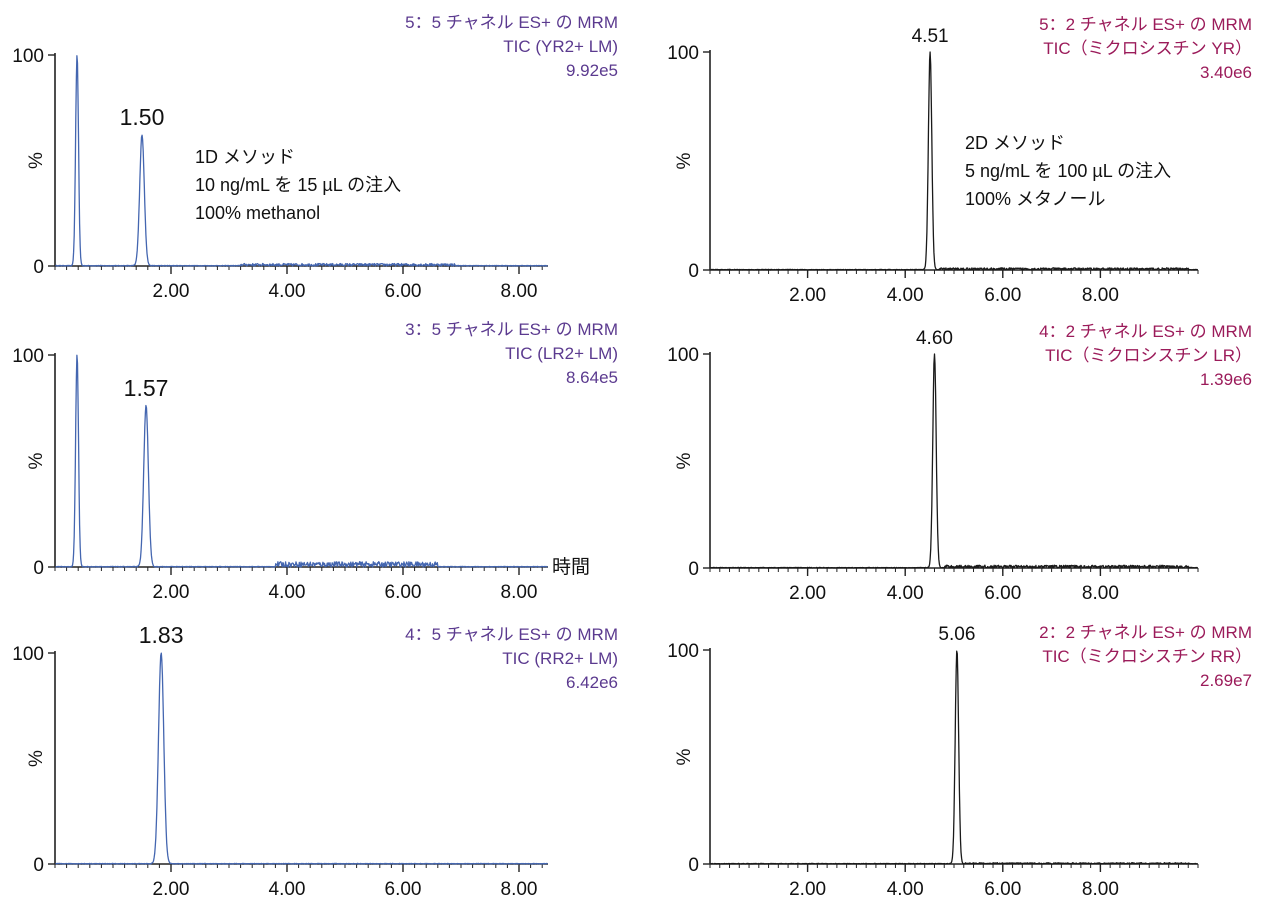 The height and width of the screenshot is (922, 1280). I want to click on method-annotation-line-1: 1D メソッド, so click(245, 157).